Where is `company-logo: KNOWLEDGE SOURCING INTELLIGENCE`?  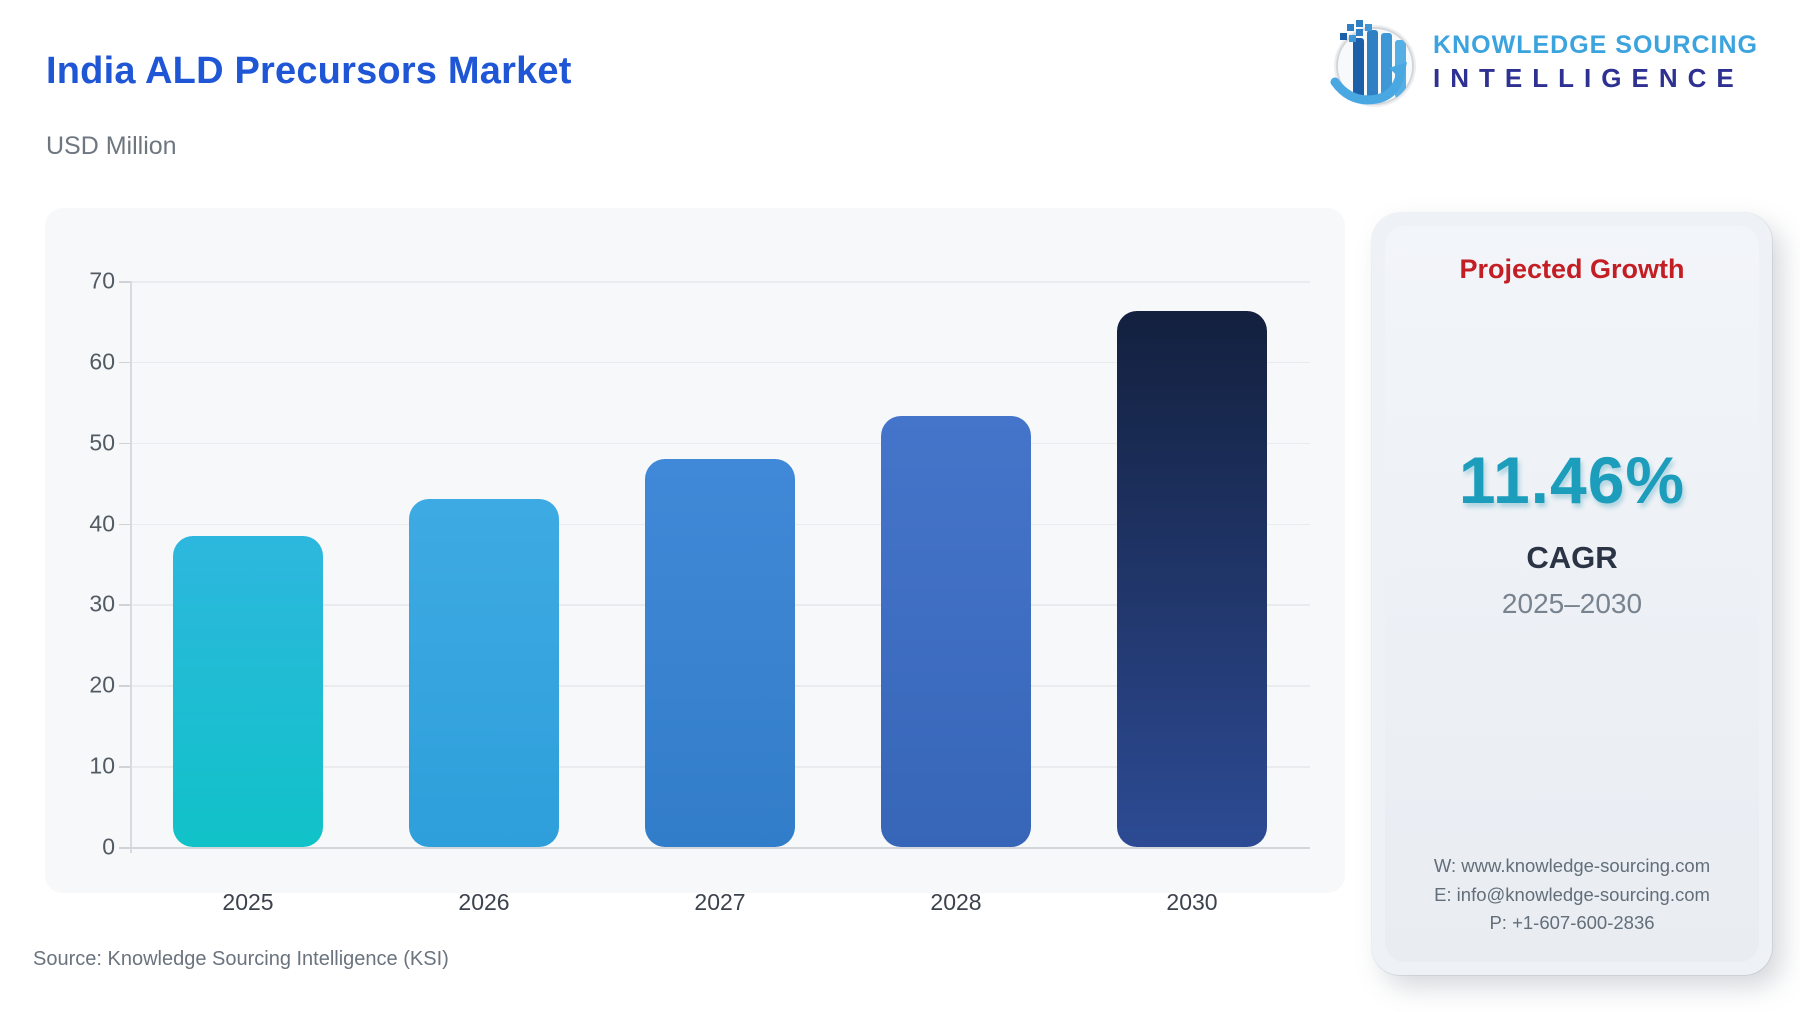
company-logo: KNOWLEDGE SOURCING INTELLIGENCE is located at coordinates (1542, 62).